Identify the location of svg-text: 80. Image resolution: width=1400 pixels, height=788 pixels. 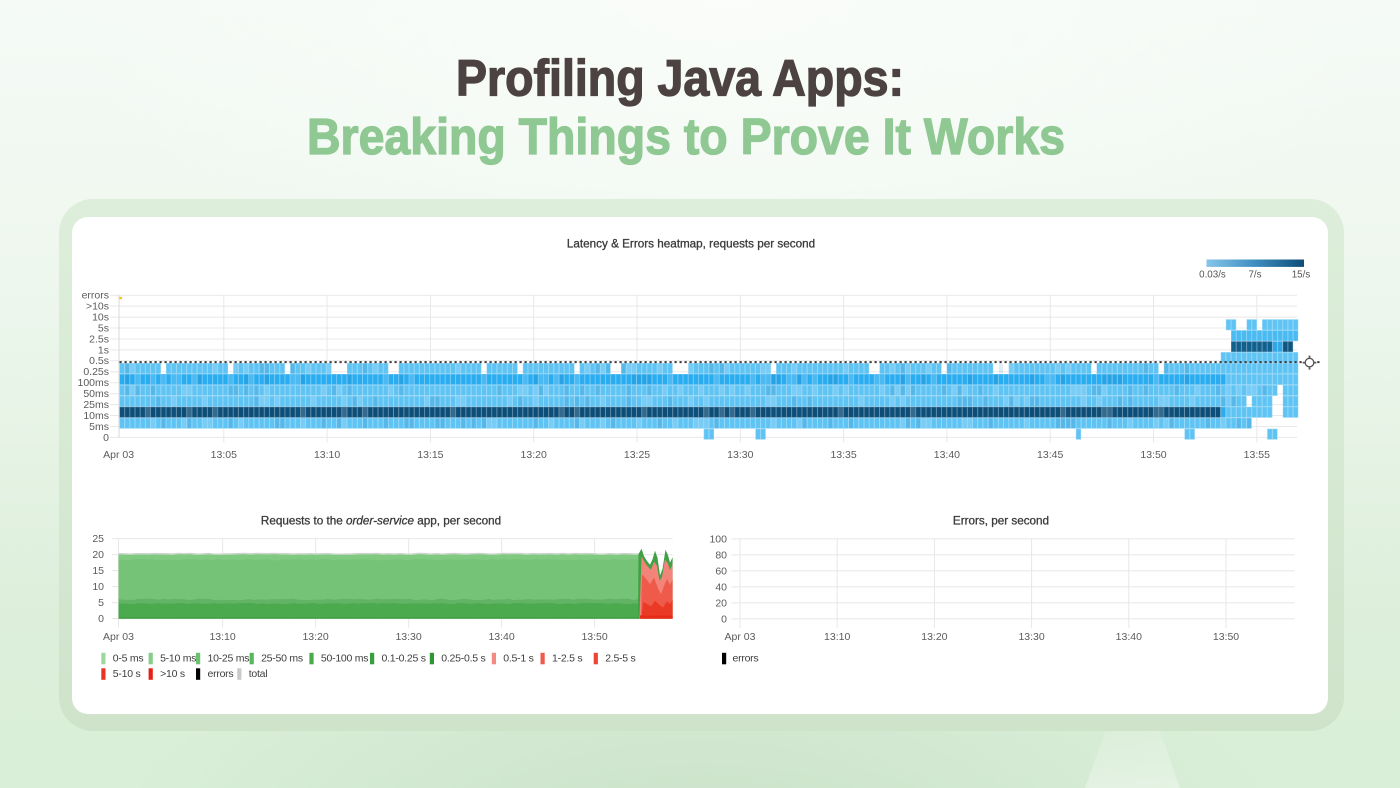
(721, 555).